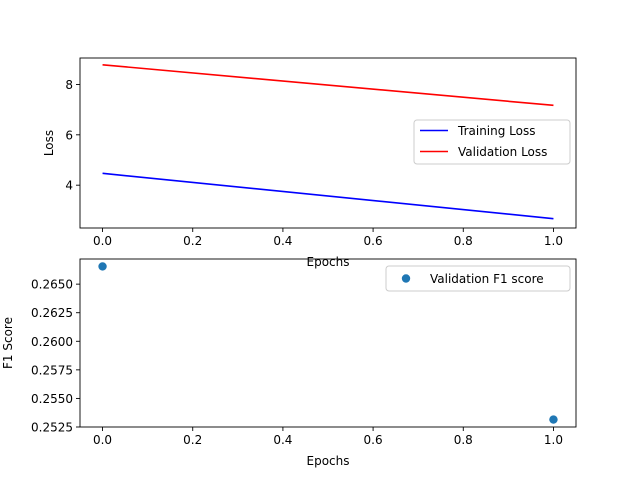  Describe the element at coordinates (8, 343) in the screenshot. I see `y-axis-label: F1 Score` at that location.